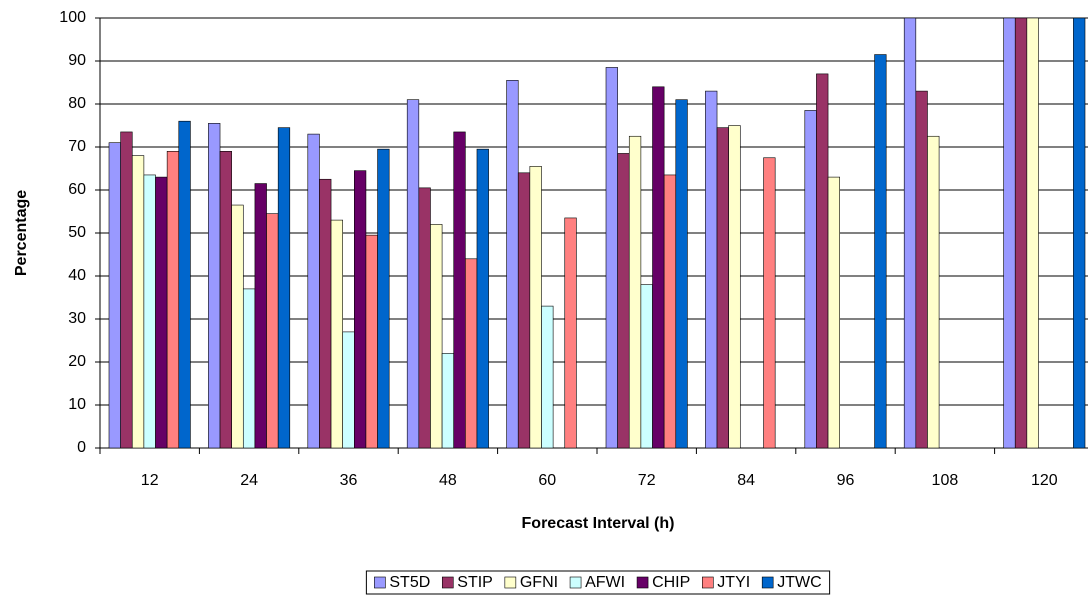  Describe the element at coordinates (746, 480) in the screenshot. I see `x-tick-label: 84` at that location.